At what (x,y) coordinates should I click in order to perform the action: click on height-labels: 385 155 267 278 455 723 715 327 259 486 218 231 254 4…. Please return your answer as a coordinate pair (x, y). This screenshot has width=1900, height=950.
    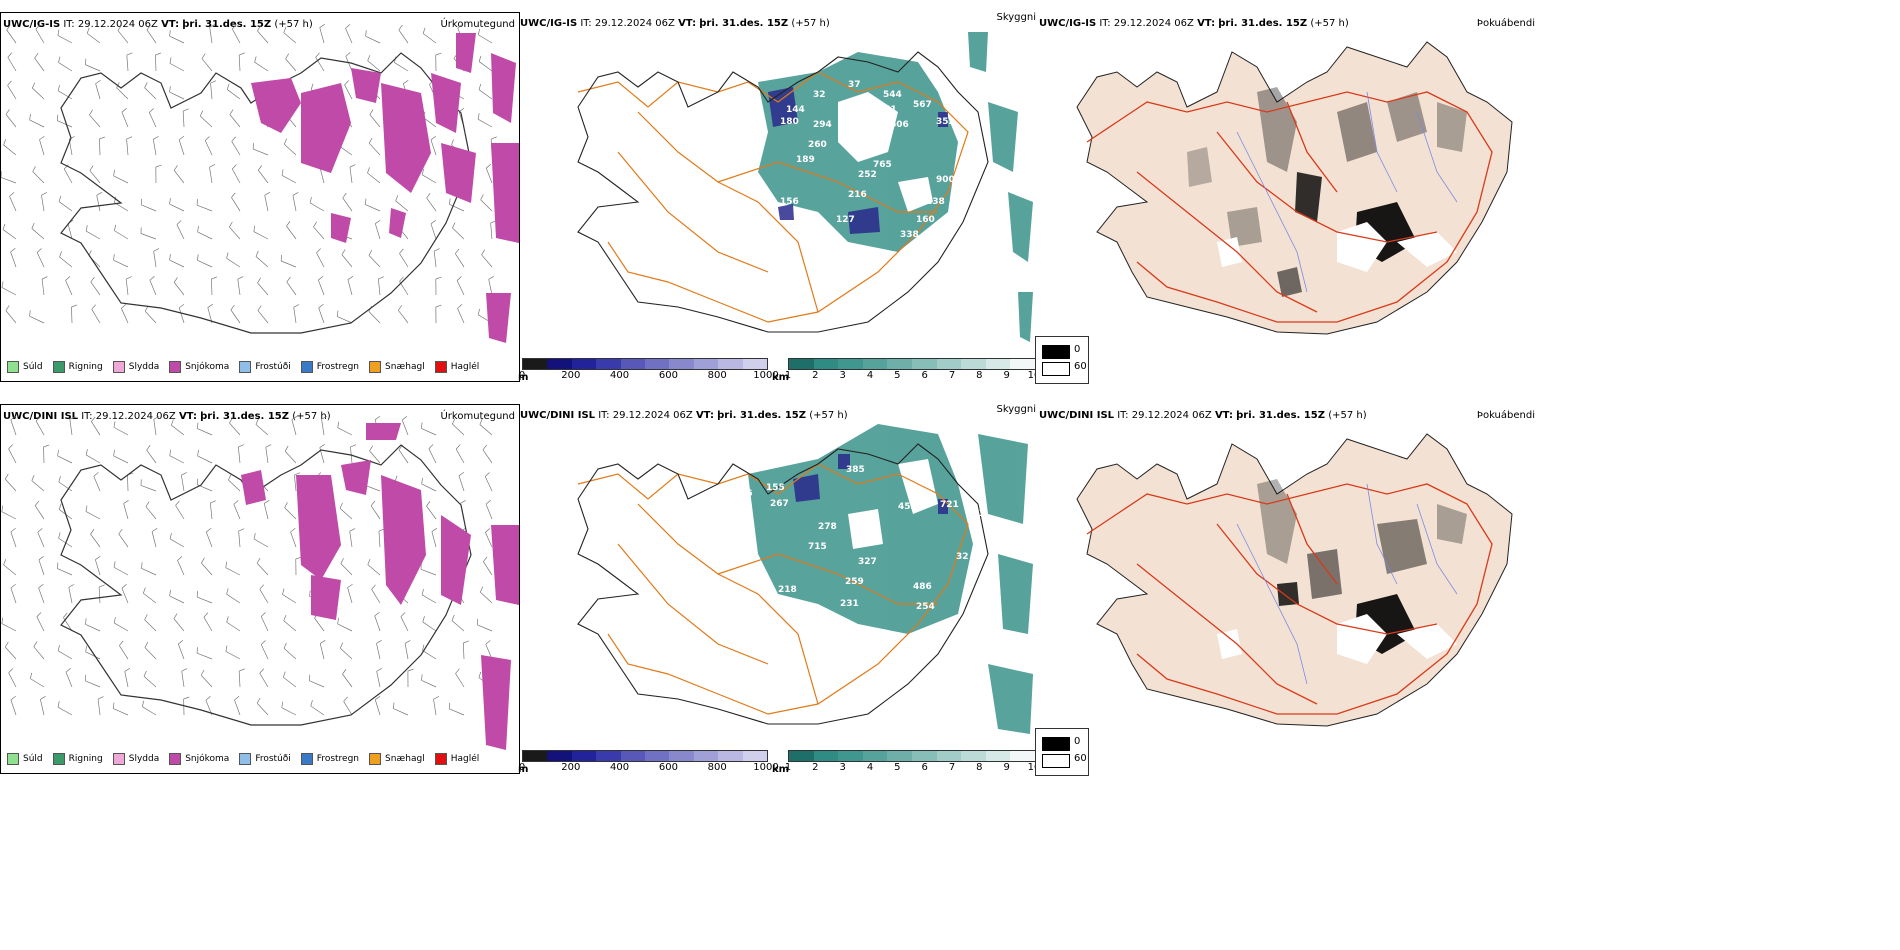
    Looking at the image, I should click on (862, 538).